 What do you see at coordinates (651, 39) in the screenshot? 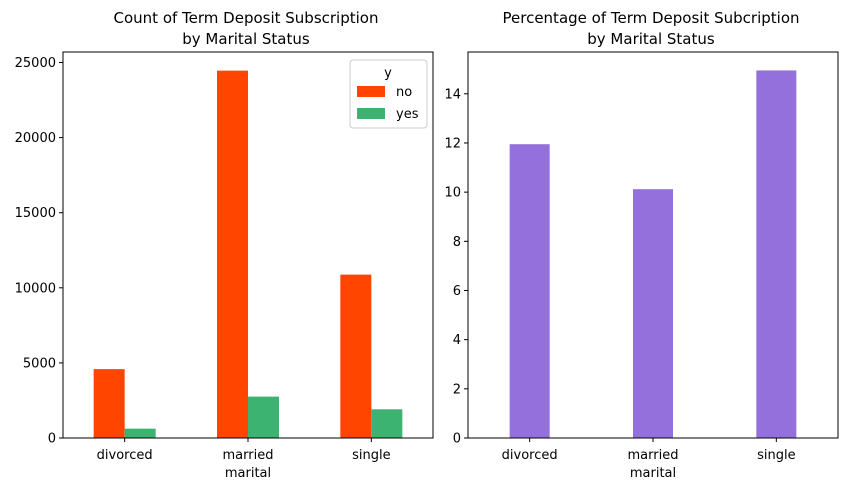
I see `percentage-chart-title-line2: by Marital Status` at bounding box center [651, 39].